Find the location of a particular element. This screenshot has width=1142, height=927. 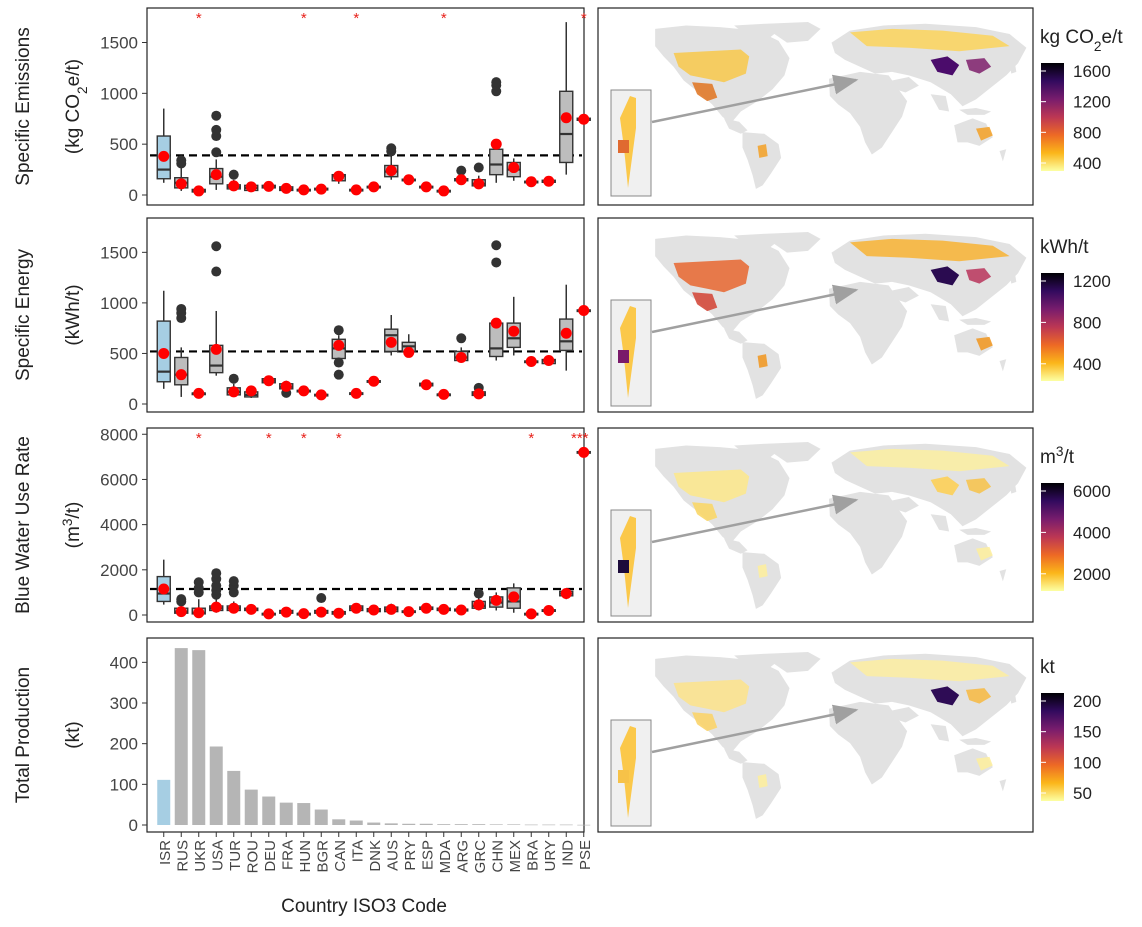

x-tick-label: CAN is located at coordinates (340, 856).